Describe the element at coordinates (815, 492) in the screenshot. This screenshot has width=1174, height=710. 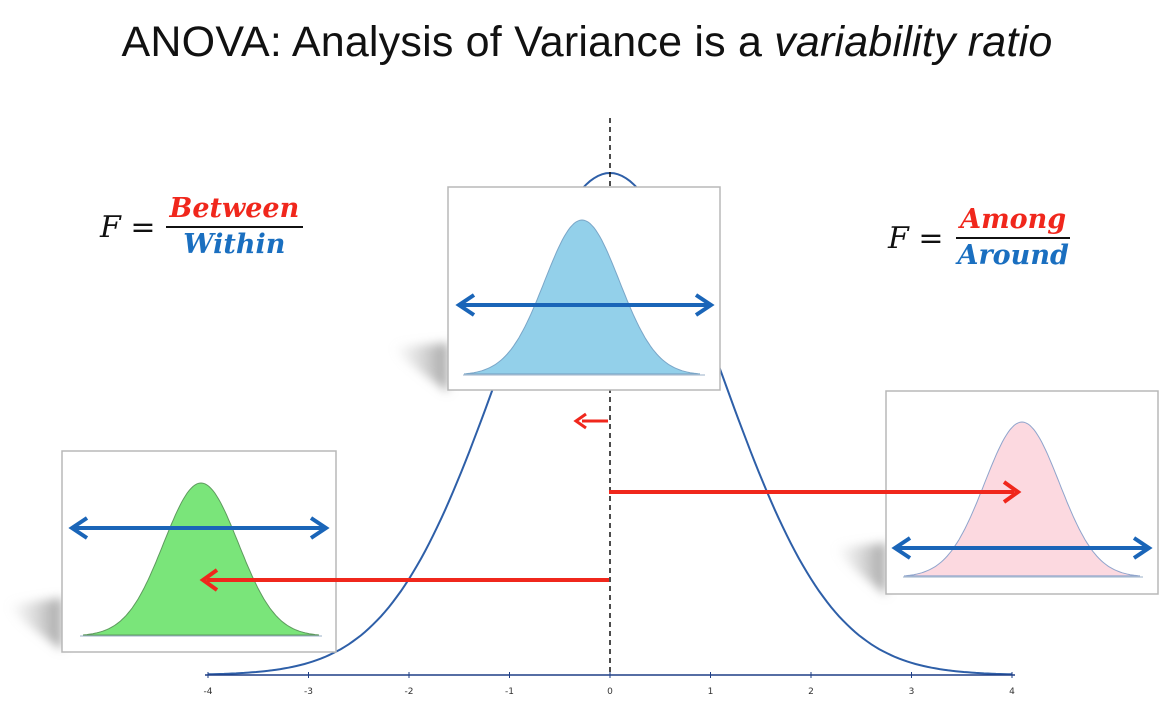
I see `red-arrow-right` at that location.